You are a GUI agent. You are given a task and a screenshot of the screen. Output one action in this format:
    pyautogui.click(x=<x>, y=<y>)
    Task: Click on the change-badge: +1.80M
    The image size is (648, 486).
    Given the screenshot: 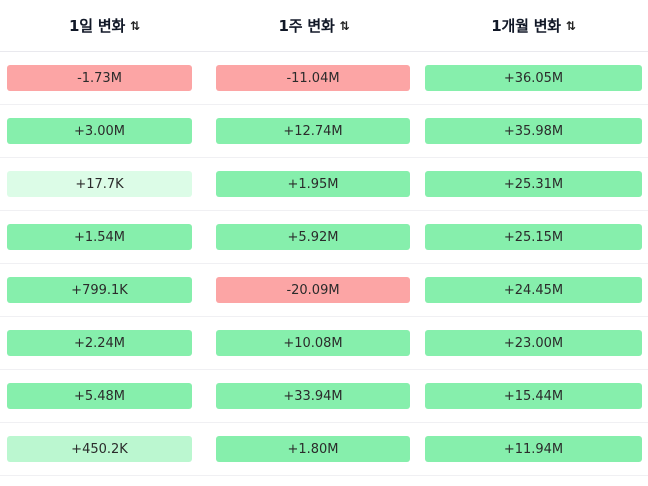 What is the action you would take?
    pyautogui.click(x=313, y=449)
    